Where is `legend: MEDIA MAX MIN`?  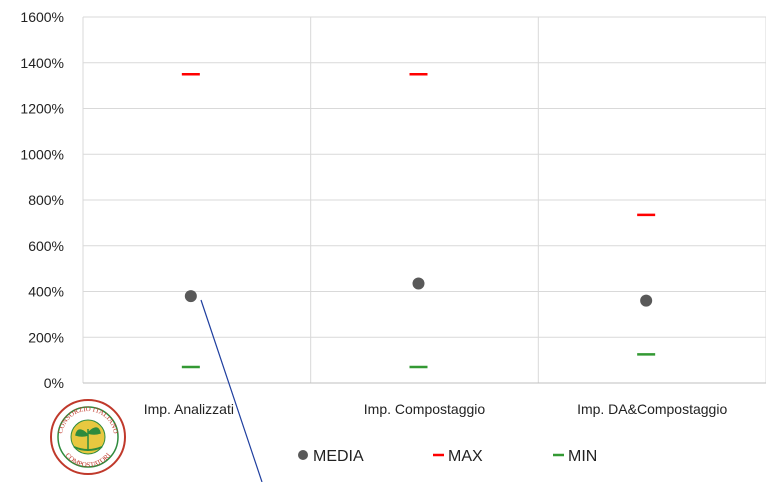 legend: MEDIA MAX MIN is located at coordinates (447, 456).